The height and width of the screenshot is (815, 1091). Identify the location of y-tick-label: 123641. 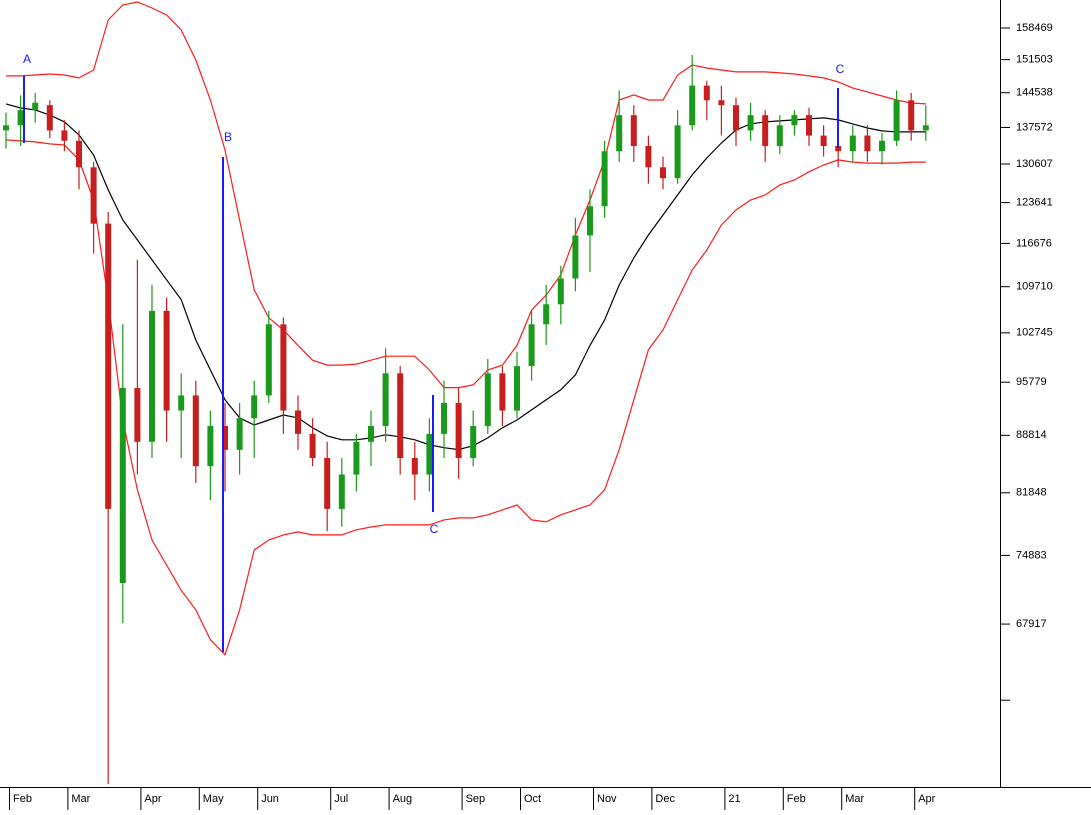
(1034, 202).